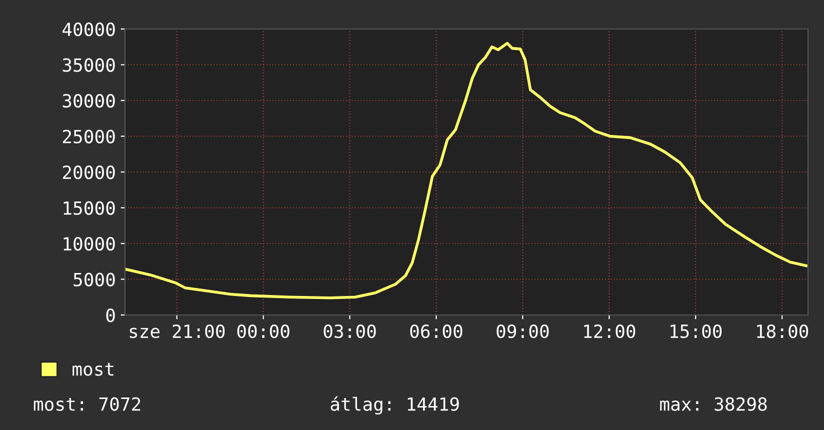  What do you see at coordinates (610, 331) in the screenshot?
I see `x-tick-label: 12:00` at bounding box center [610, 331].